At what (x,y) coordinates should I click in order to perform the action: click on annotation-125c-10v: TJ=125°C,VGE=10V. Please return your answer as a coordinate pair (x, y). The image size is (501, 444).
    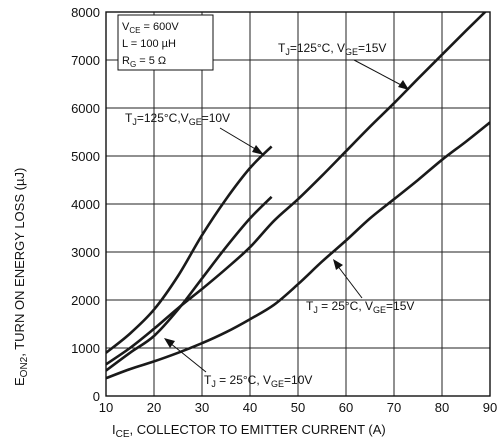
    Looking at the image, I should click on (194, 133).